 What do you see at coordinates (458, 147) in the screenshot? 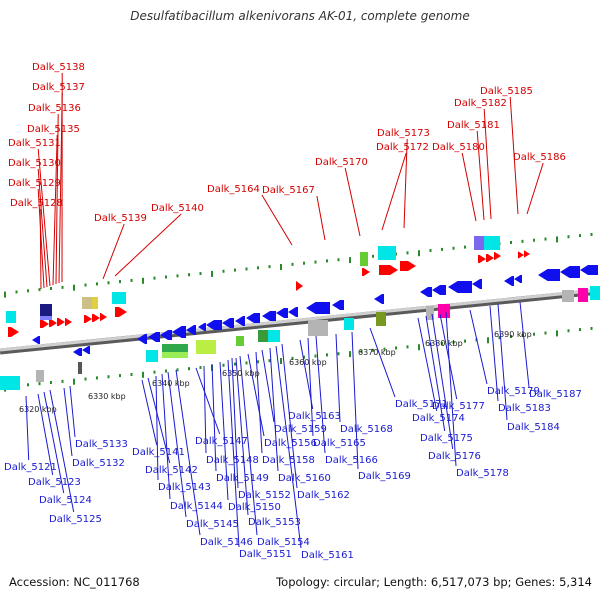
I see `gene-label-dalk_5180: Dalk_5180` at bounding box center [458, 147].